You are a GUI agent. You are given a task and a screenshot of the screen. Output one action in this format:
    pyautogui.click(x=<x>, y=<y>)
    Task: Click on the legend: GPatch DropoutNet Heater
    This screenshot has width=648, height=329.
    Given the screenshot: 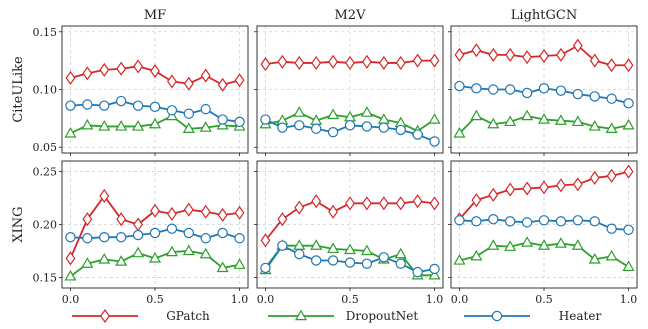 What is the action you would take?
    pyautogui.click(x=336, y=316)
    